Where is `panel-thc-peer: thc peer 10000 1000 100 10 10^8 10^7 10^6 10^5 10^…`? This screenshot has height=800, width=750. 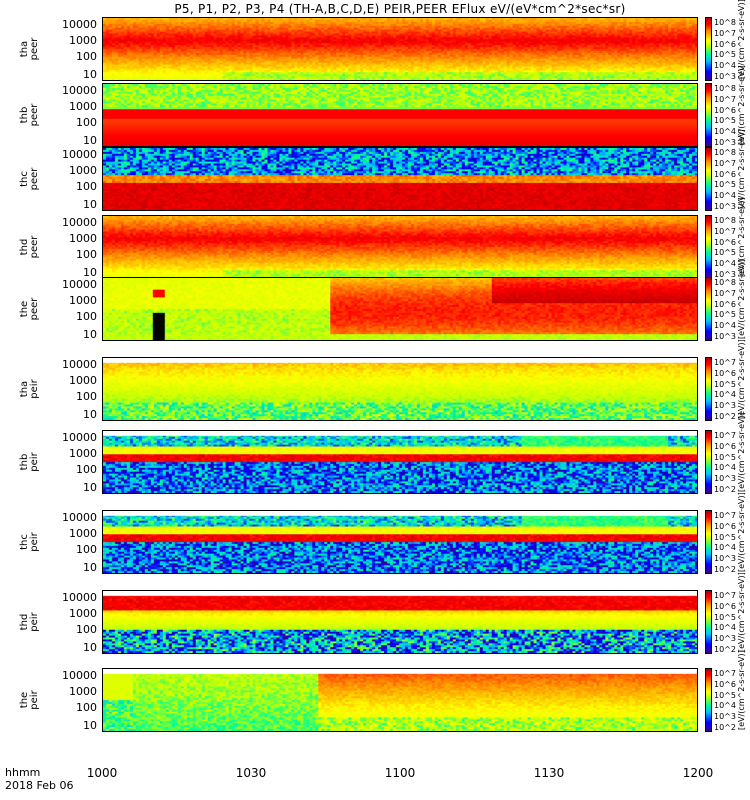
panel-thc-peer: thc peer 10000 1000 100 10 10^8 10^7 10^6 10^5 10^… is located at coordinates (375, 170).